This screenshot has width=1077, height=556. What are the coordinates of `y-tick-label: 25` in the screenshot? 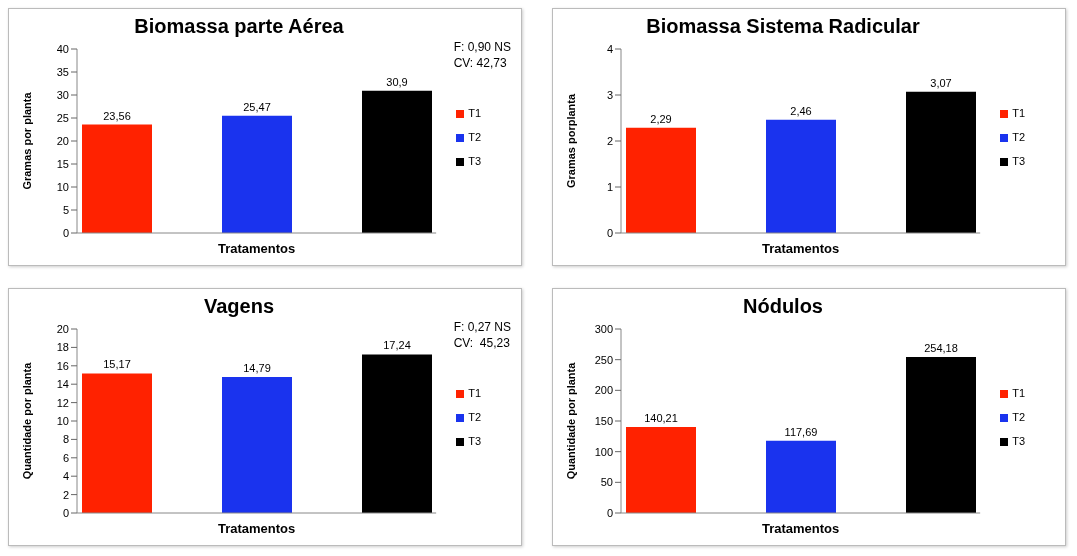 It's located at (62, 117).